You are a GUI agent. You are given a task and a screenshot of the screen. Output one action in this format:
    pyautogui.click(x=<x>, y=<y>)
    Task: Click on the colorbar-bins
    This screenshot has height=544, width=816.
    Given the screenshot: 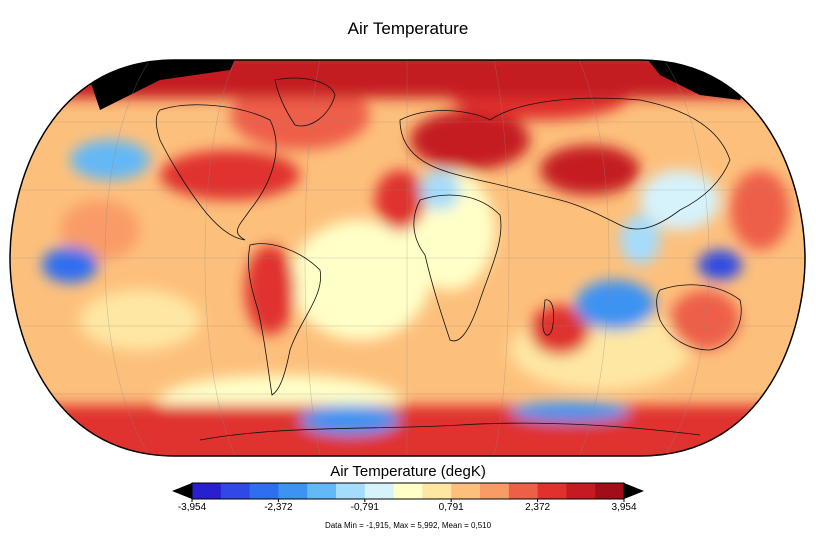 What is the action you would take?
    pyautogui.click(x=408, y=491)
    